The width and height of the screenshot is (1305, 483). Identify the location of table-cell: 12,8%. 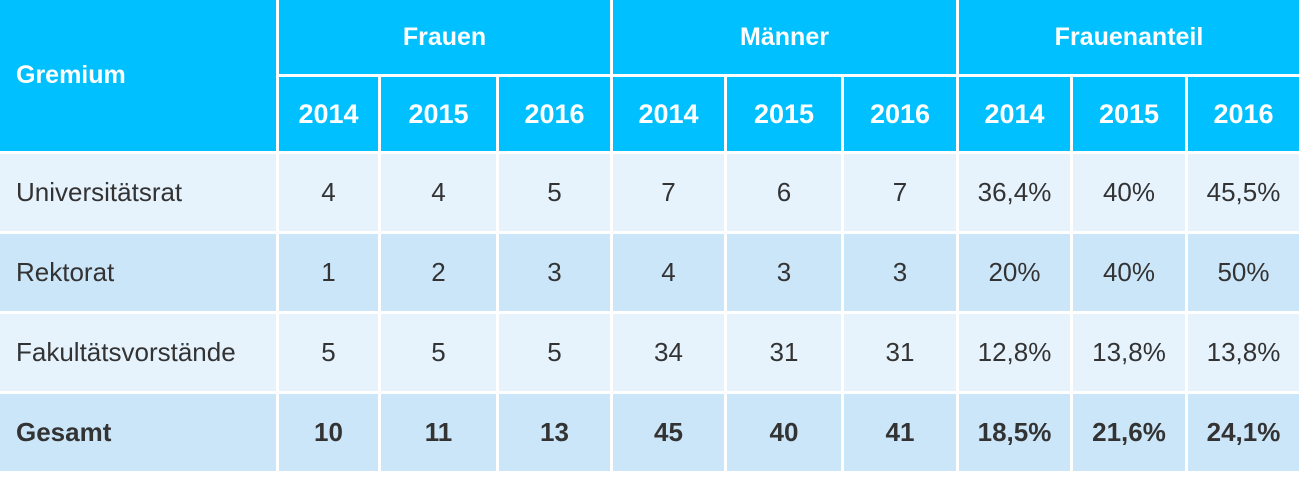
(1014, 352).